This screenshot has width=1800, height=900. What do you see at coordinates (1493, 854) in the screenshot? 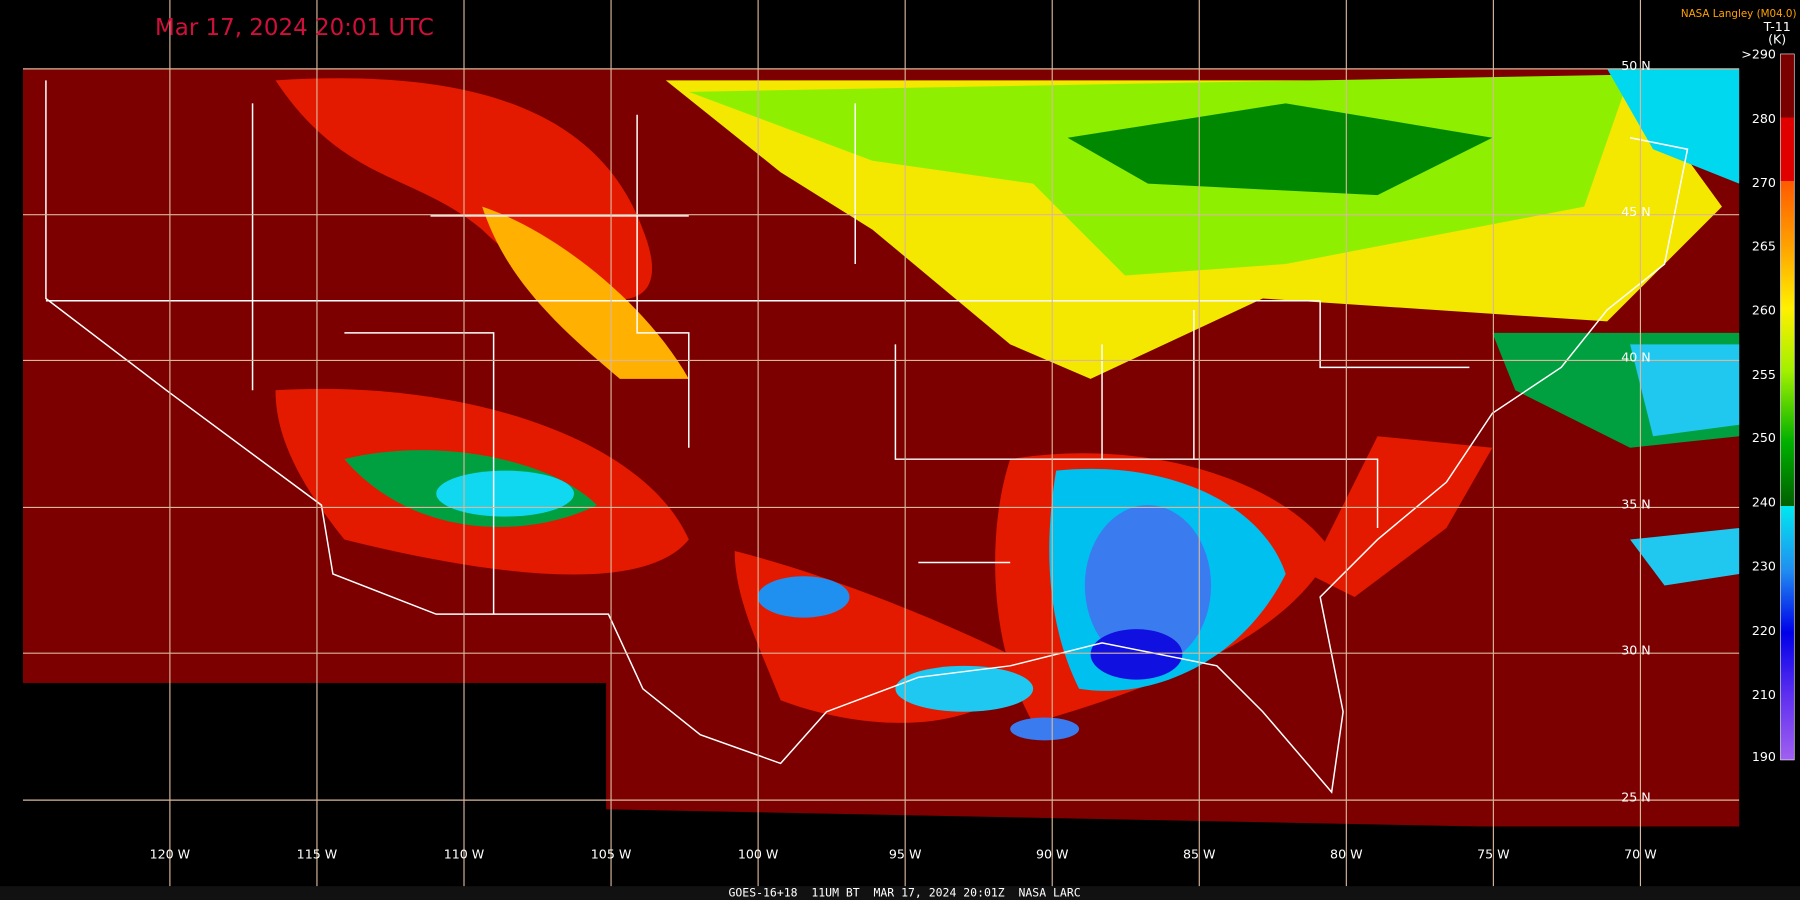
I see `longitude-label: 75 W` at bounding box center [1493, 854].